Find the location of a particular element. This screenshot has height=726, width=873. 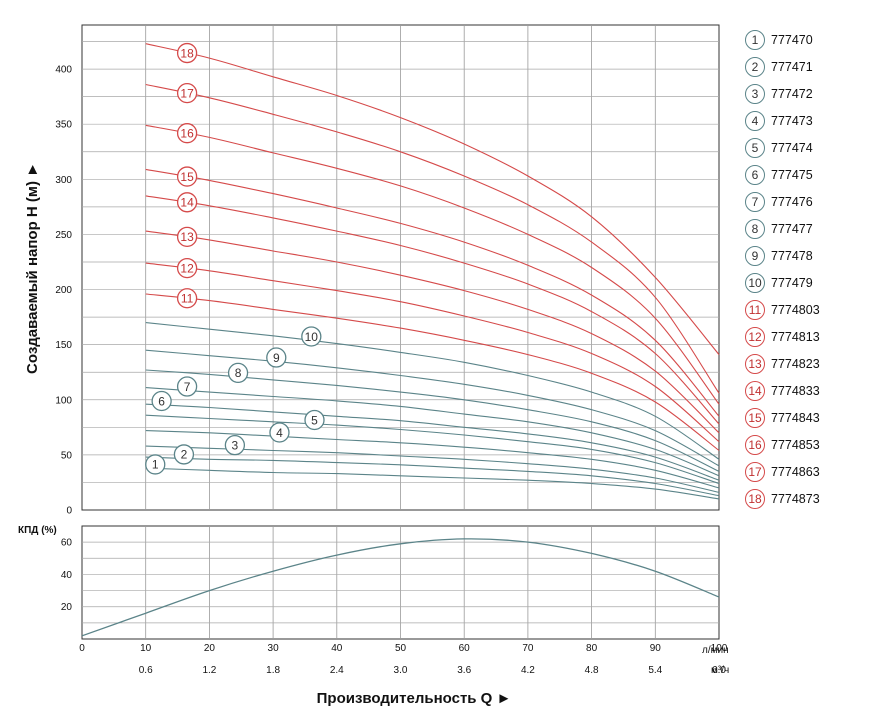

legend-badge: 4 is located at coordinates (755, 120).